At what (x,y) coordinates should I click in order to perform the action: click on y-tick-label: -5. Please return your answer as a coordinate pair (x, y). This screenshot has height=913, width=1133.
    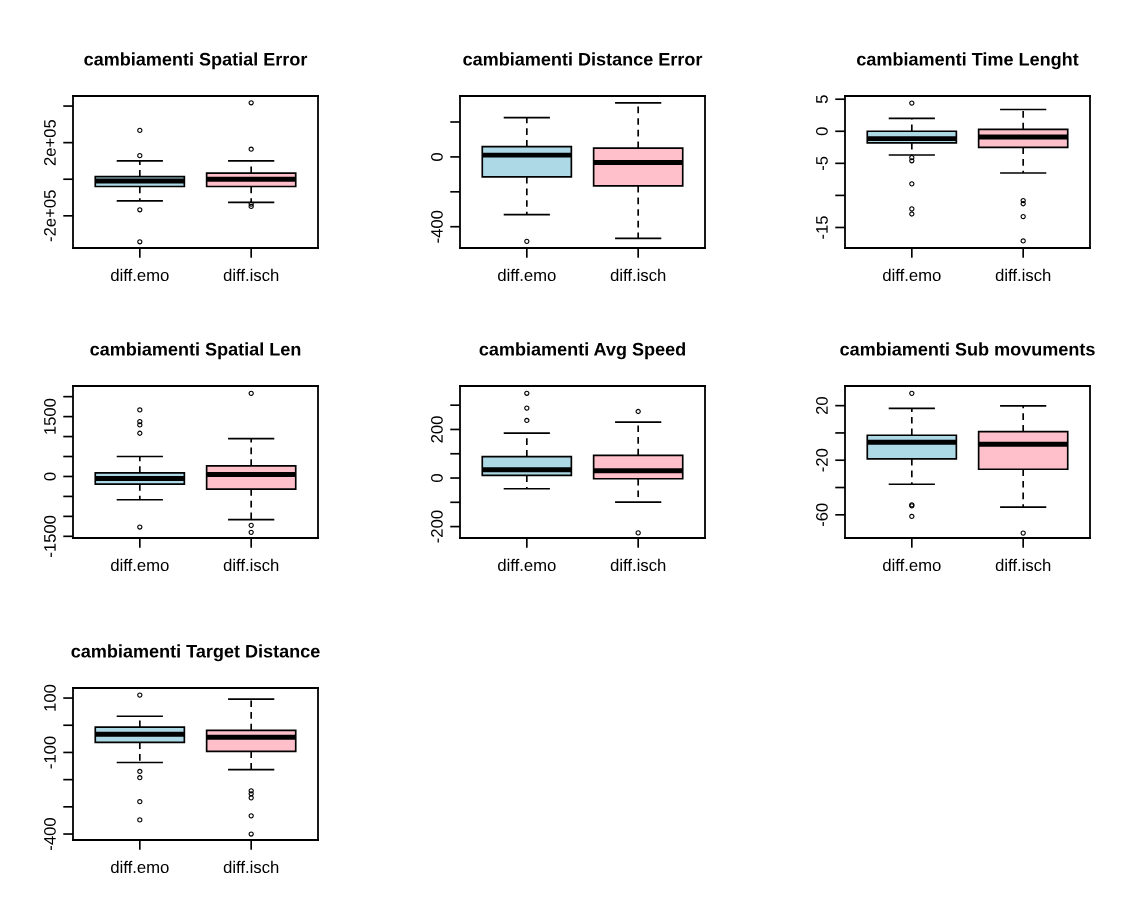
    Looking at the image, I should click on (822, 163).